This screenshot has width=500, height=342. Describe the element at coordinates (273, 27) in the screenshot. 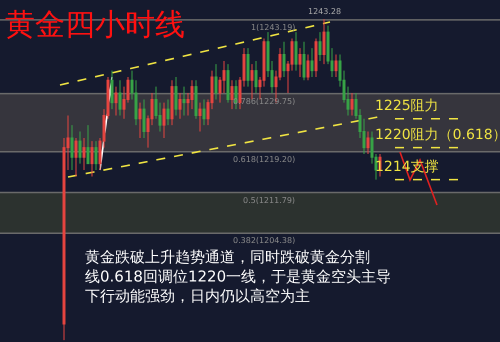

I see `annotation: 1(1243.19)` at that location.